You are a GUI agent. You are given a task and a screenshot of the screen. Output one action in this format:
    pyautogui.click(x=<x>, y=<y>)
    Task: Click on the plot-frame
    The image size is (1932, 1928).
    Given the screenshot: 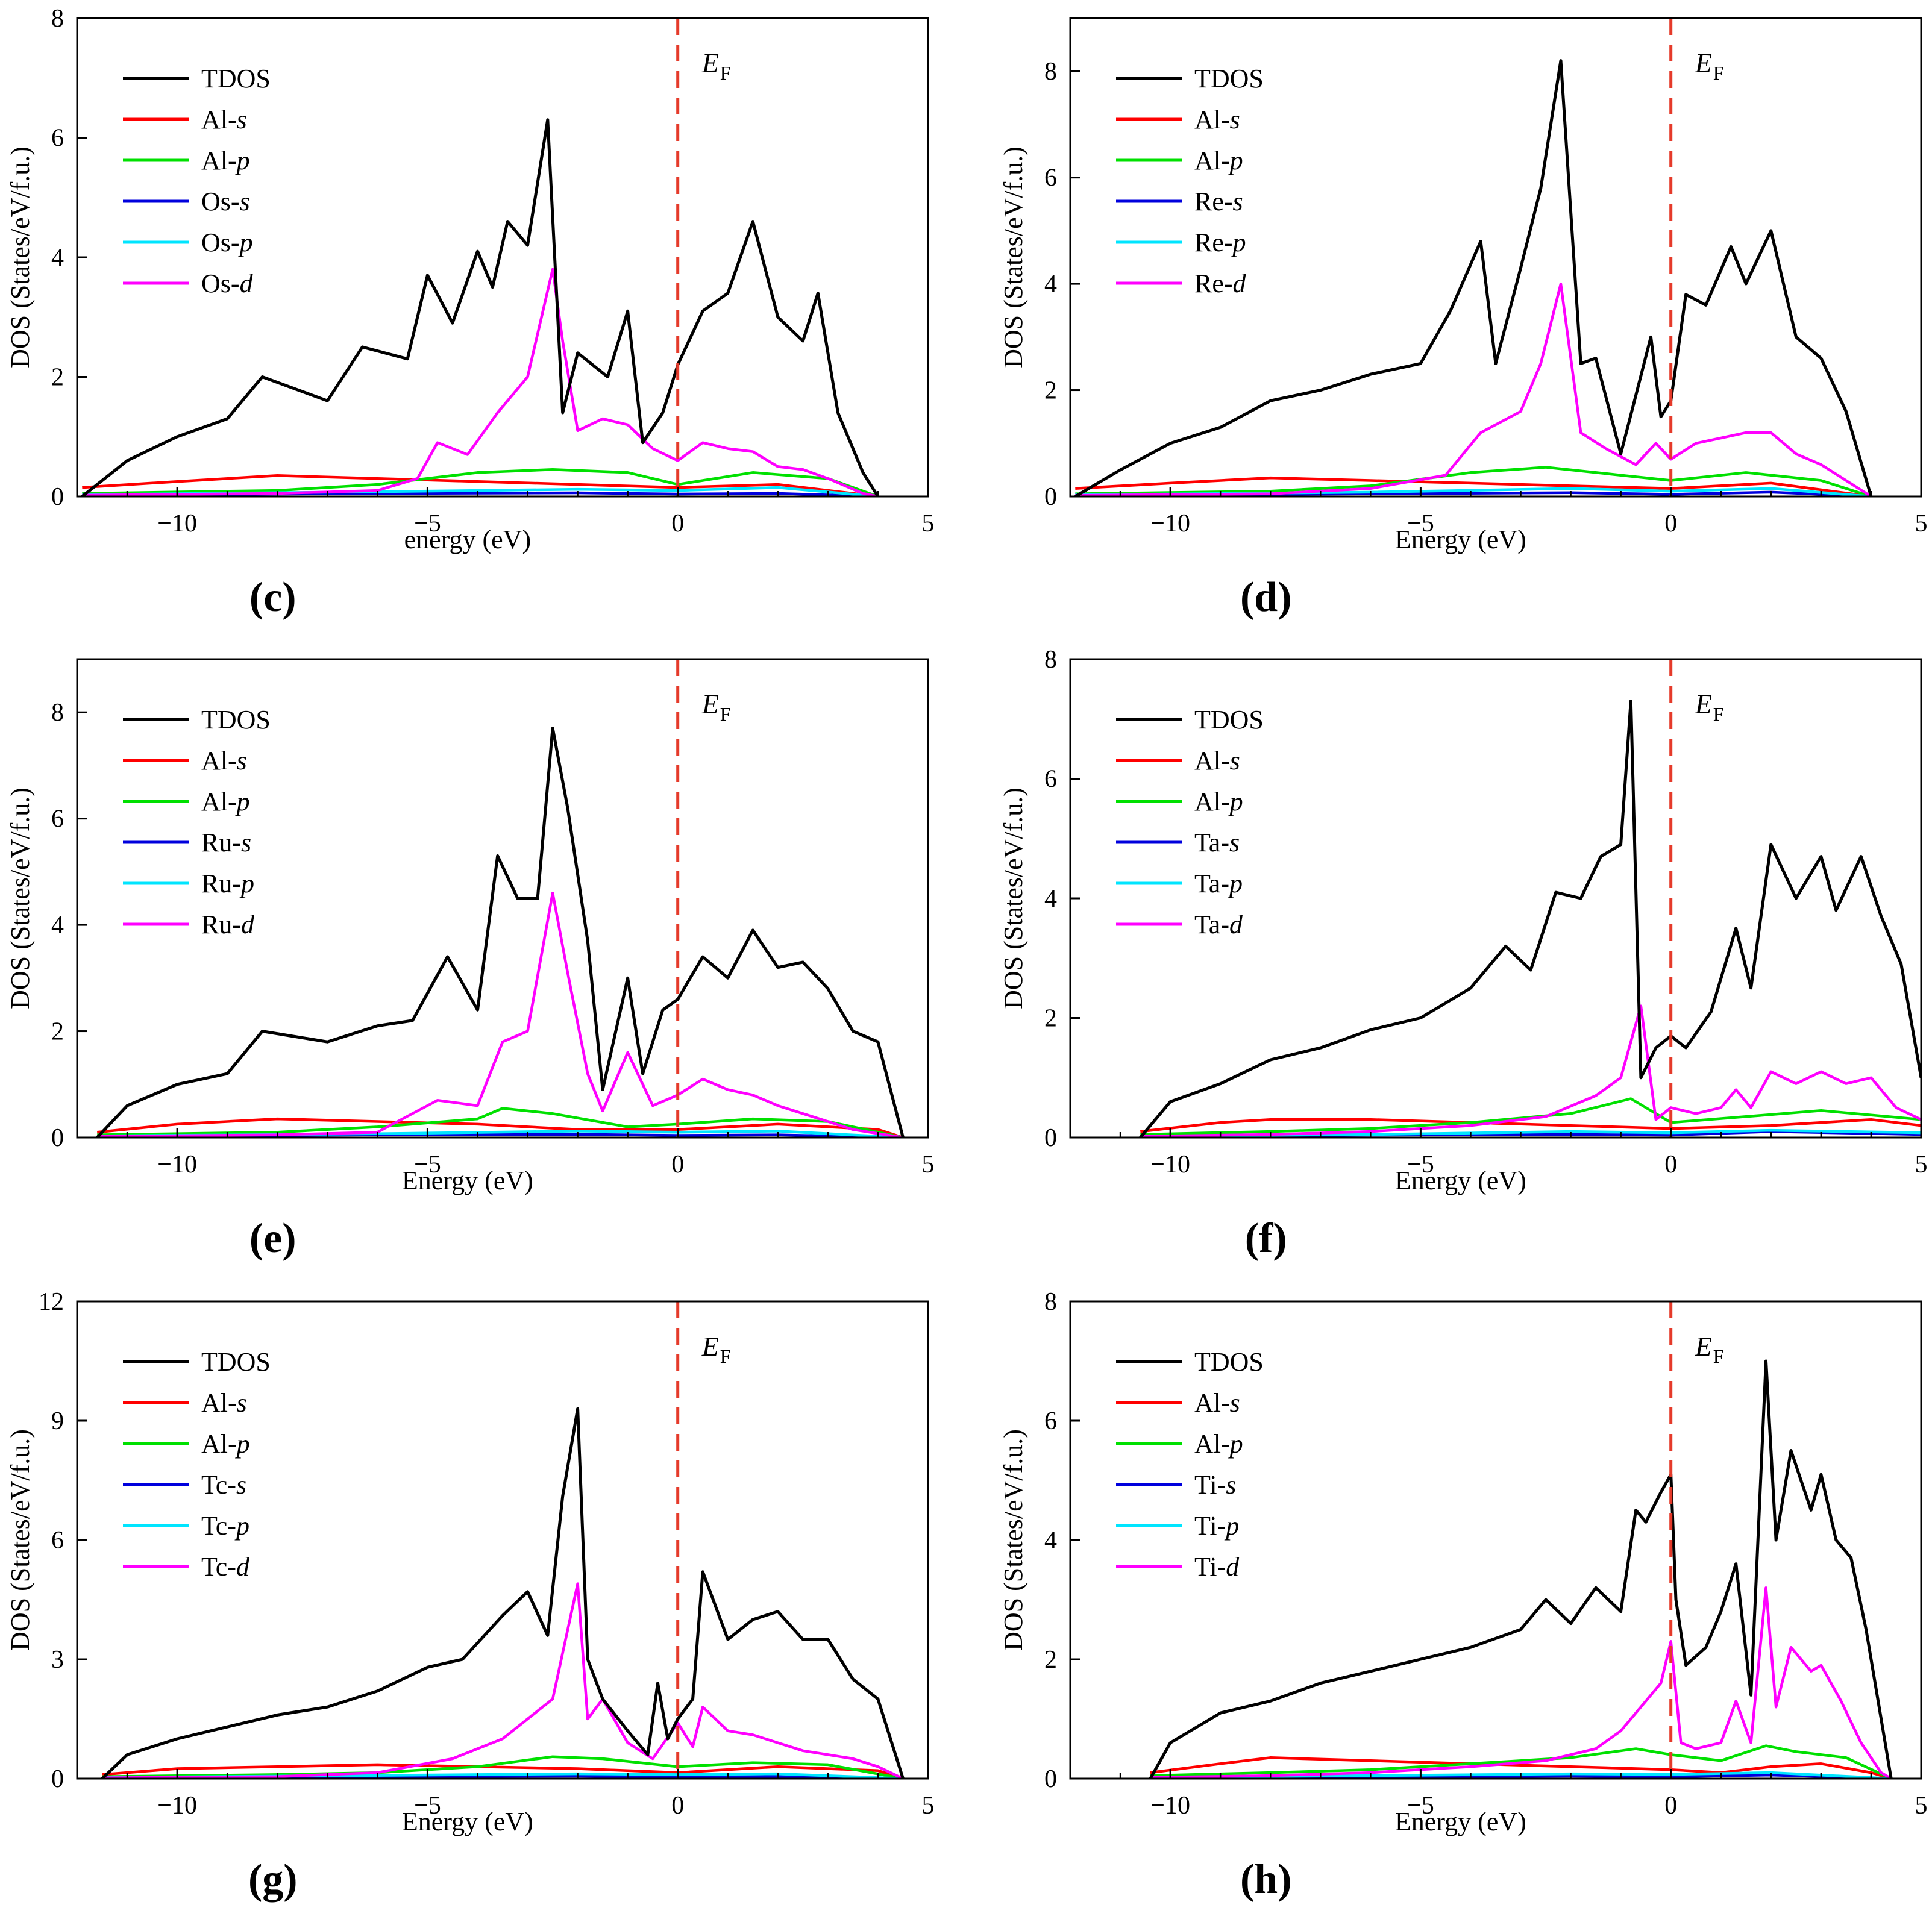 What is the action you would take?
    pyautogui.click(x=502, y=899)
    